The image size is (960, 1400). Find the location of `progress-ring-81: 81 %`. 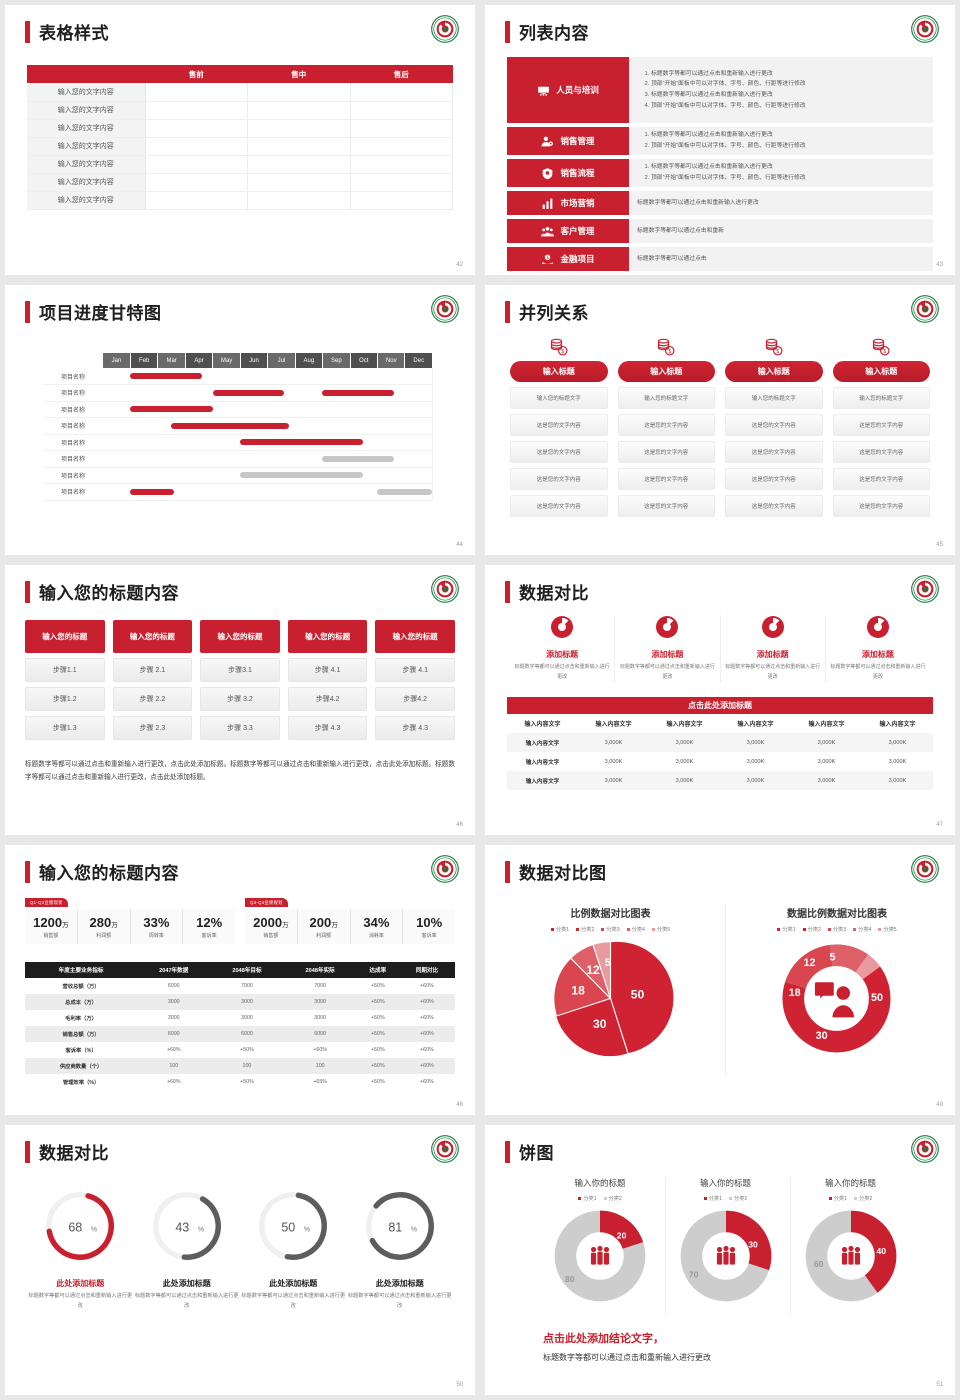

progress-ring-81: 81 % is located at coordinates (400, 1226).